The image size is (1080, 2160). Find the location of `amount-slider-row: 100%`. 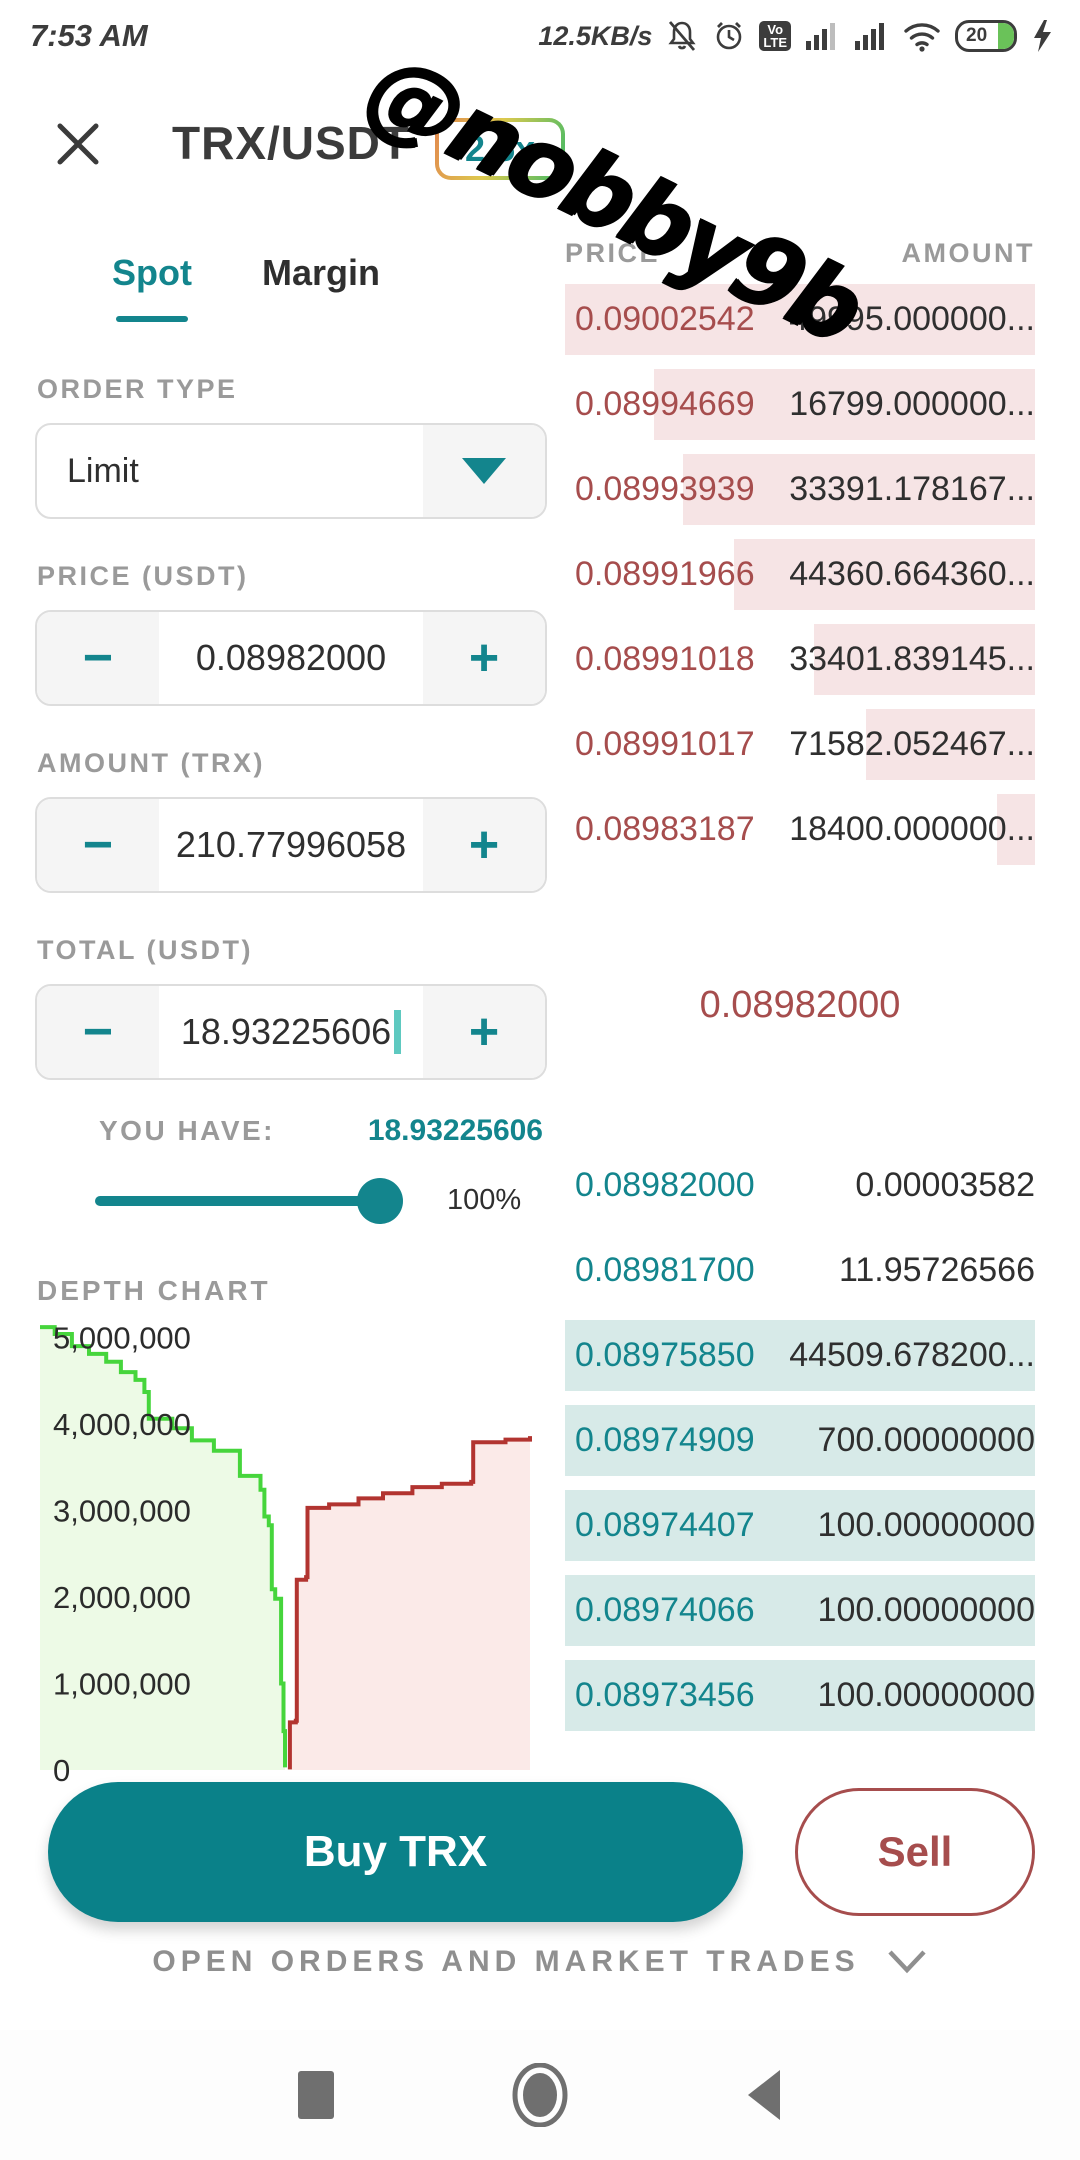

amount-slider-row: 100% is located at coordinates (291, 1200).